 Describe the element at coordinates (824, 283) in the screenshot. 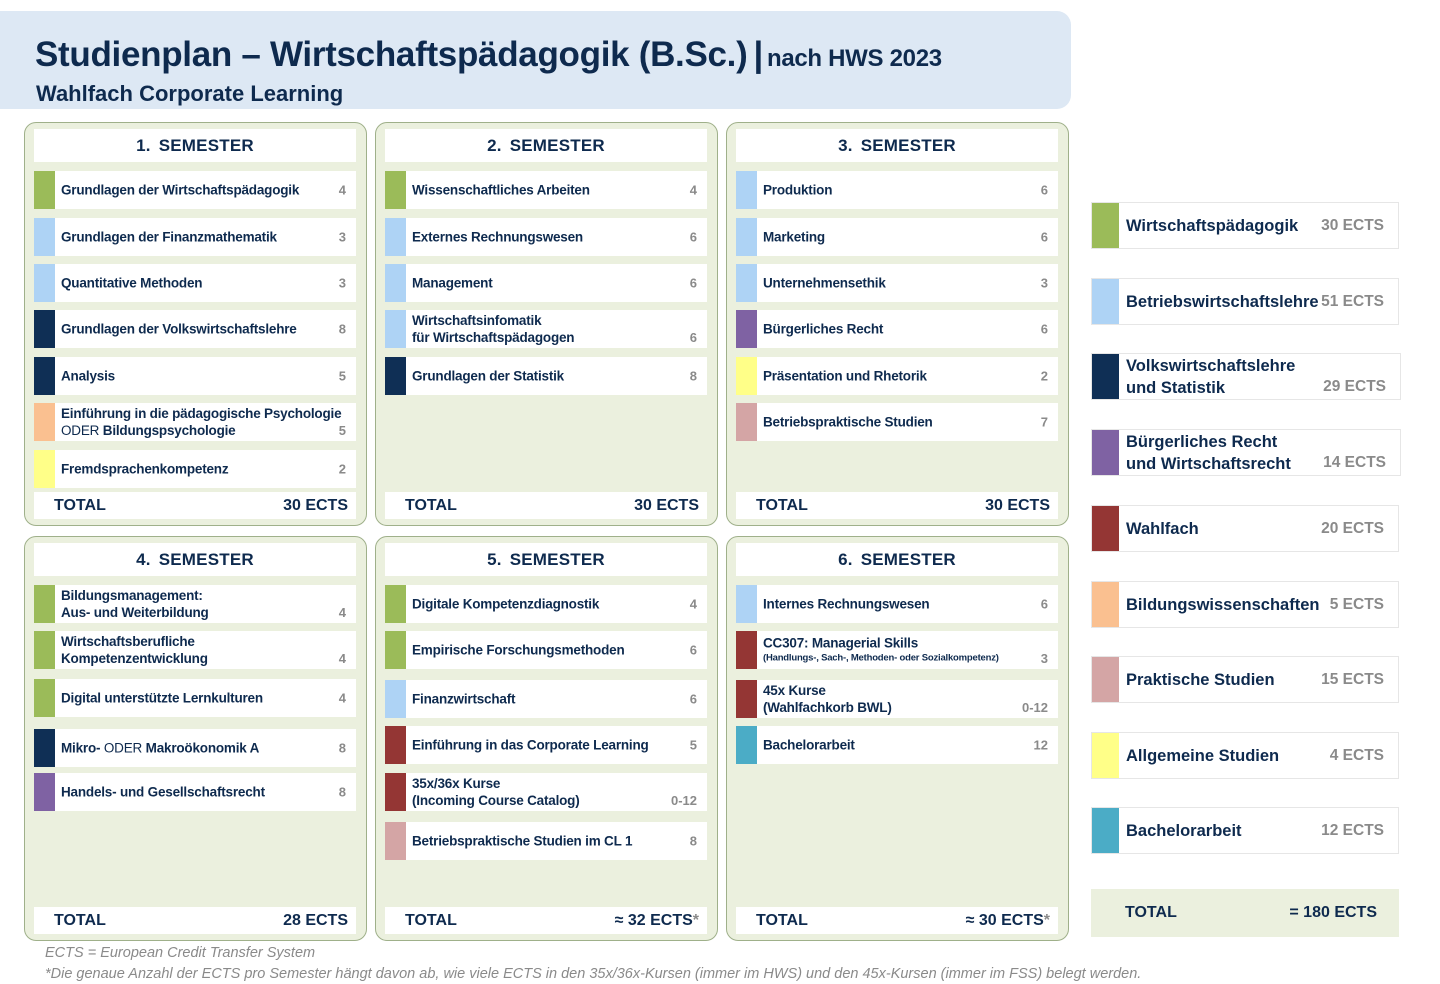

I see `course-name-text: Unternehmensethik` at that location.